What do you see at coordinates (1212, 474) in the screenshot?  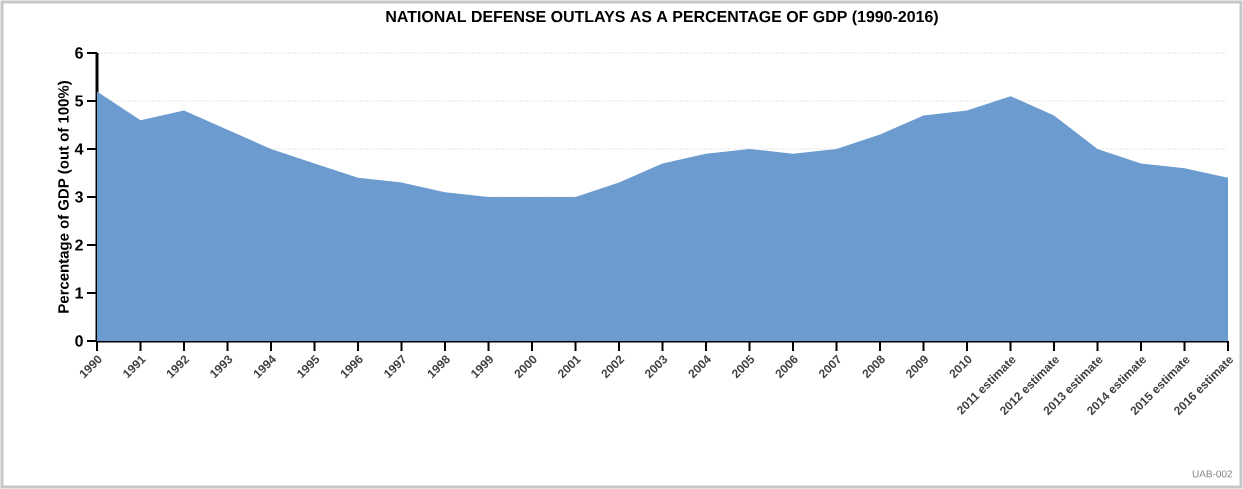 I see `text: UAB-002` at bounding box center [1212, 474].